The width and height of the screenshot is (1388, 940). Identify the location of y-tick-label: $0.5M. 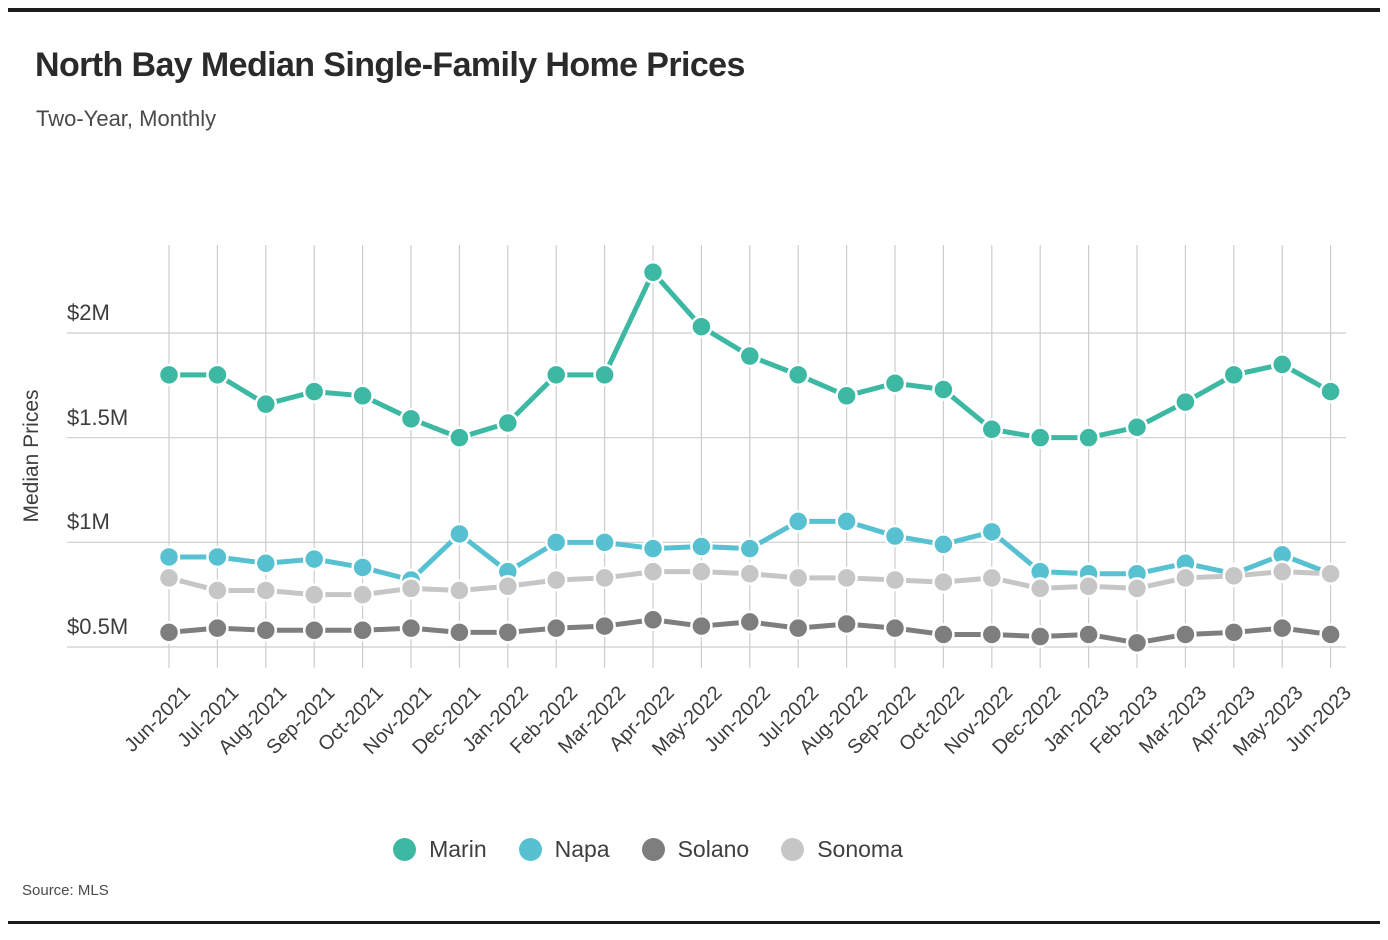
(98, 626).